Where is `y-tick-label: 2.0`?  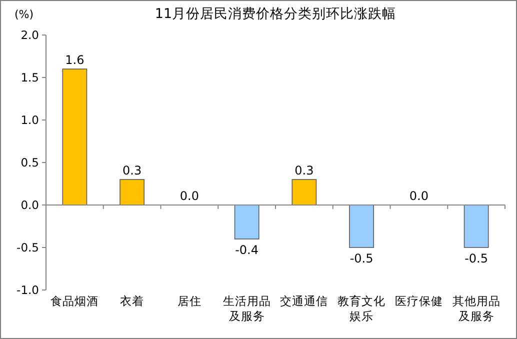
y-tick-label: 2.0 is located at coordinates (29, 35).